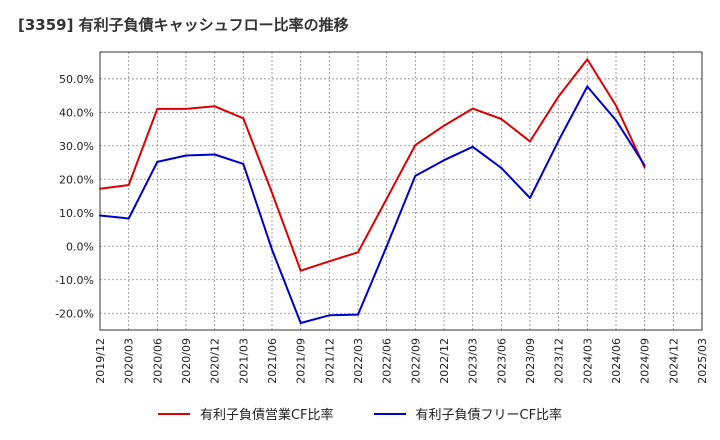 The height and width of the screenshot is (440, 720). What do you see at coordinates (587, 361) in the screenshot?
I see `x-tick-label: 2024/03` at bounding box center [587, 361].